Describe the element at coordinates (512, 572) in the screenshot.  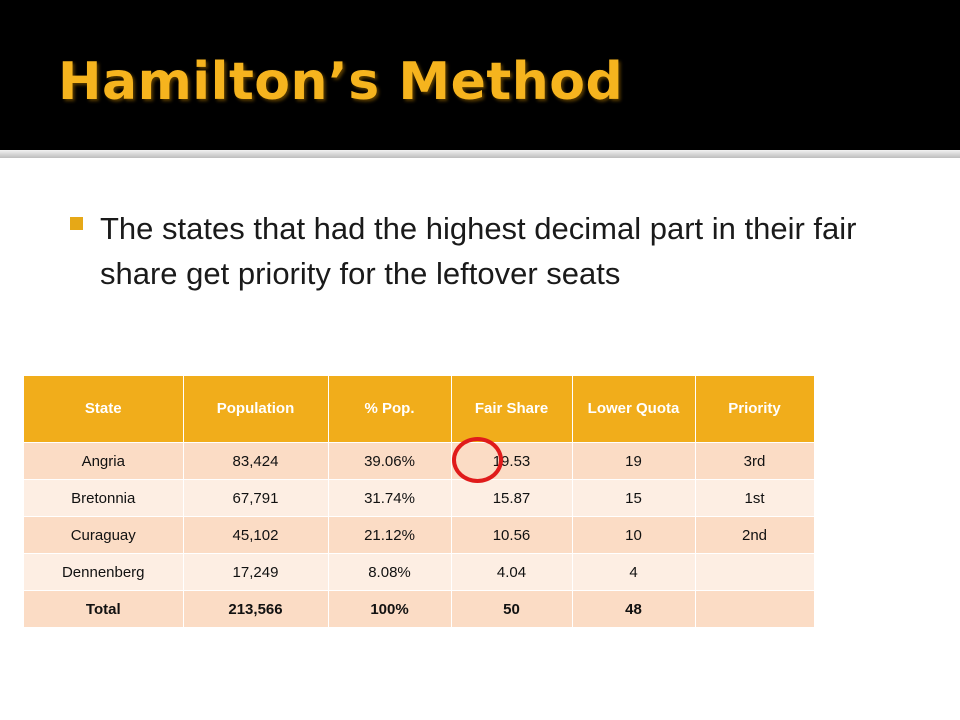
I see `cell-fair-share: 4.04` at that location.